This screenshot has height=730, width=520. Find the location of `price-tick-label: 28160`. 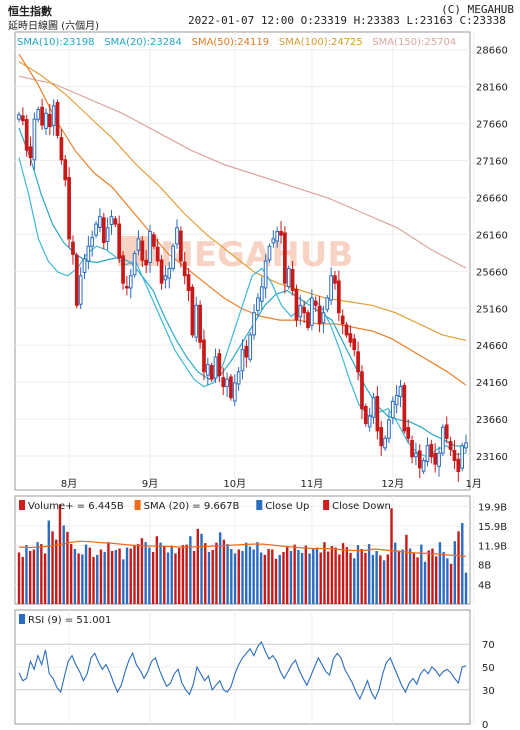

price-tick-label: 28160 is located at coordinates (492, 88).